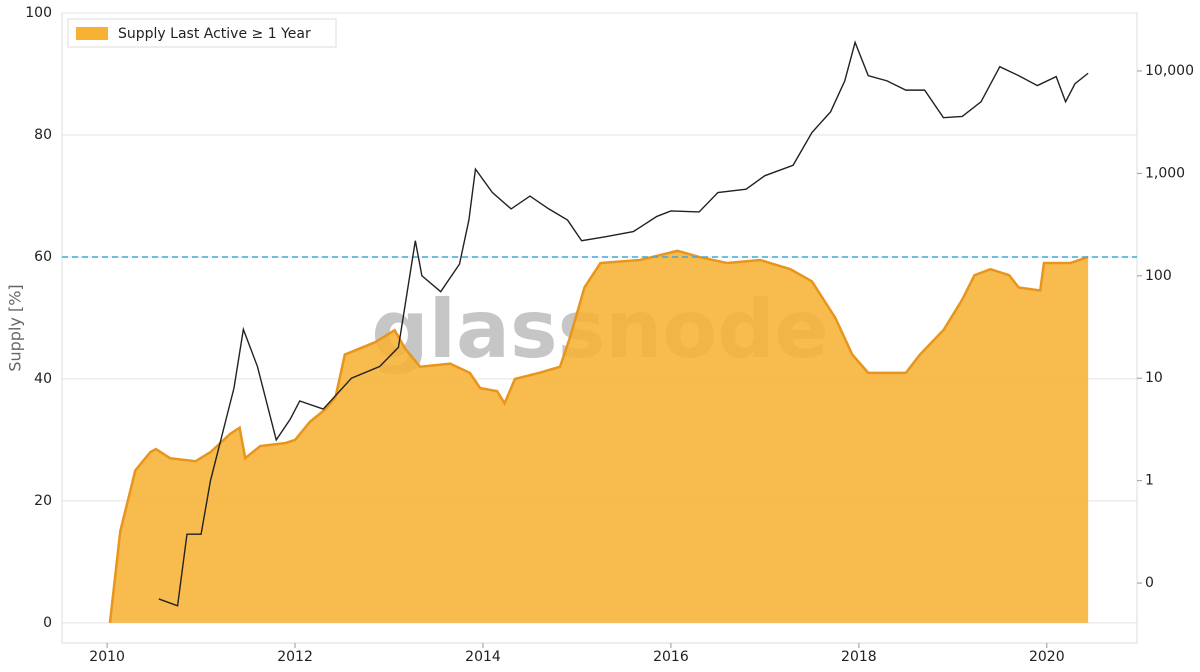 The width and height of the screenshot is (1200, 672). Describe the element at coordinates (1165, 173) in the screenshot. I see `y2-tick-label: 1,000` at that location.